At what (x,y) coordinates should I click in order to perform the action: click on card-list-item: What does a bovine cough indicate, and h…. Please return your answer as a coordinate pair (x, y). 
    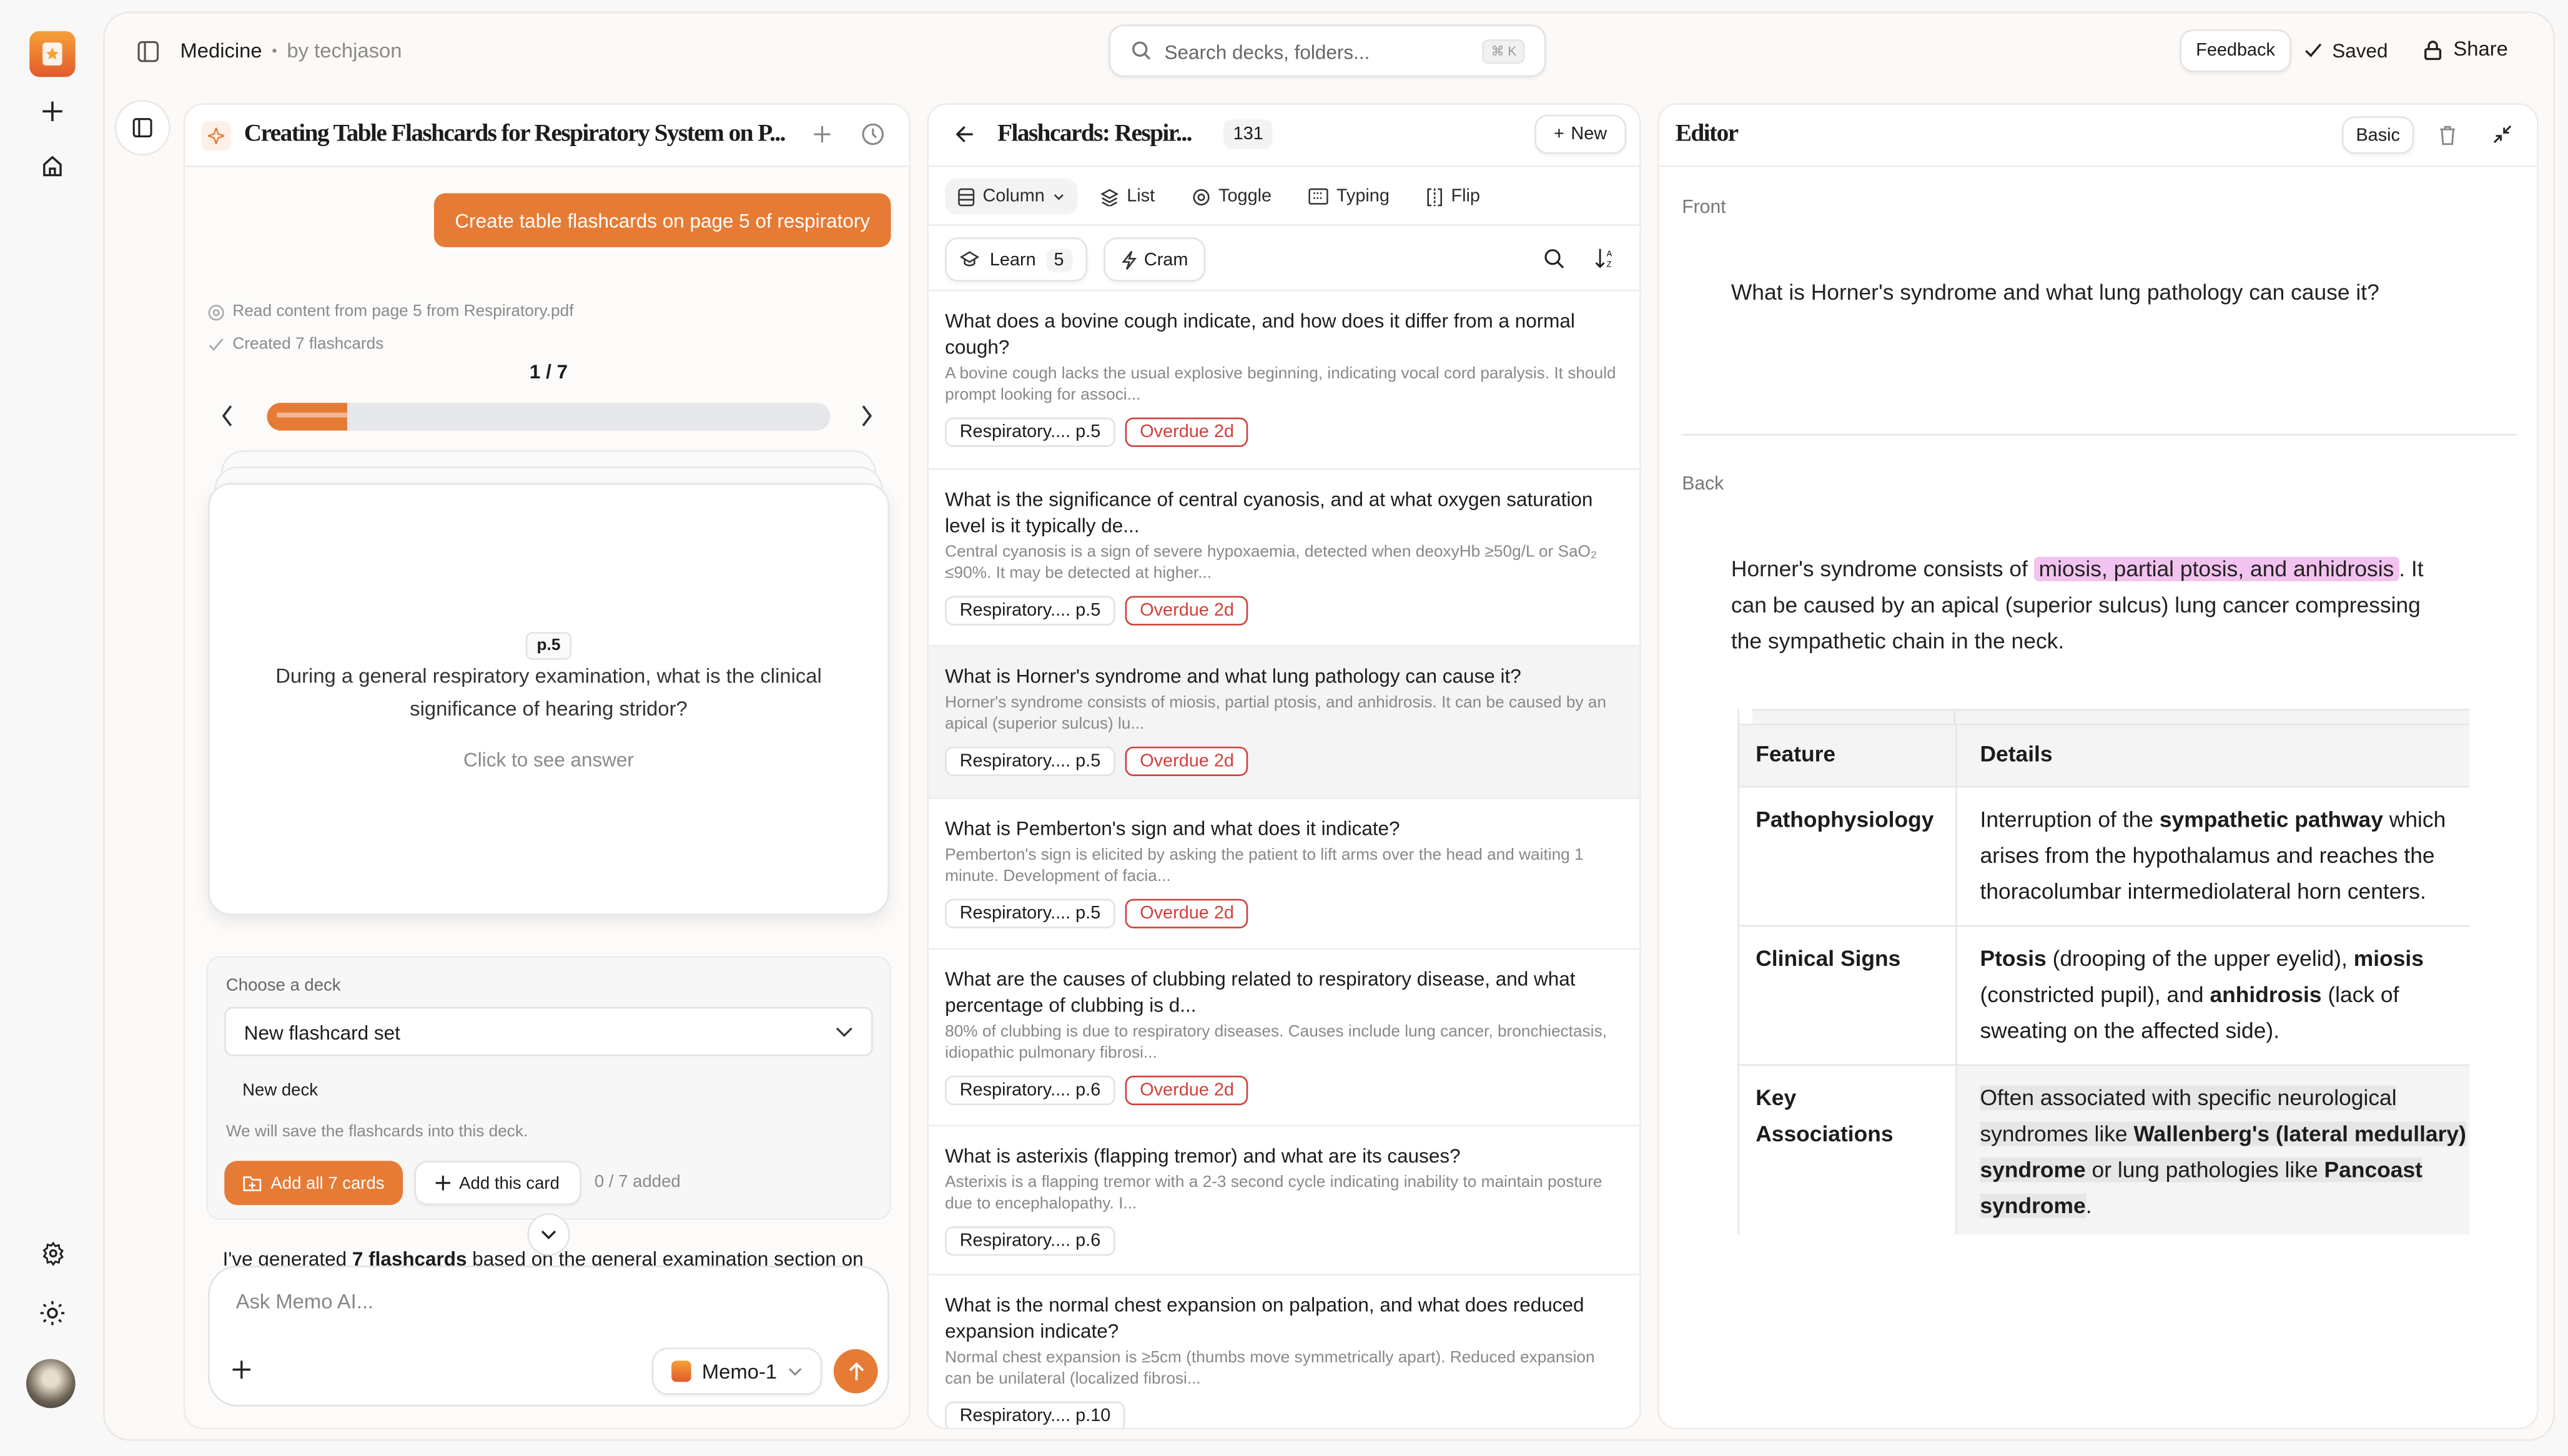
    Looking at the image, I should click on (1284, 381).